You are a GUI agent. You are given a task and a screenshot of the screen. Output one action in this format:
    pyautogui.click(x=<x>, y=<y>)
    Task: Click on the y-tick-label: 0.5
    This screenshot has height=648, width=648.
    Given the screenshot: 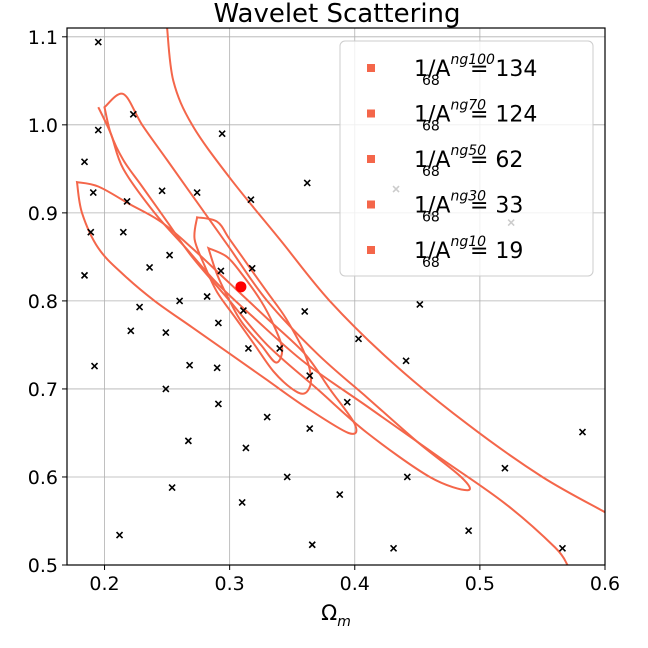 What is the action you would take?
    pyautogui.click(x=43, y=566)
    